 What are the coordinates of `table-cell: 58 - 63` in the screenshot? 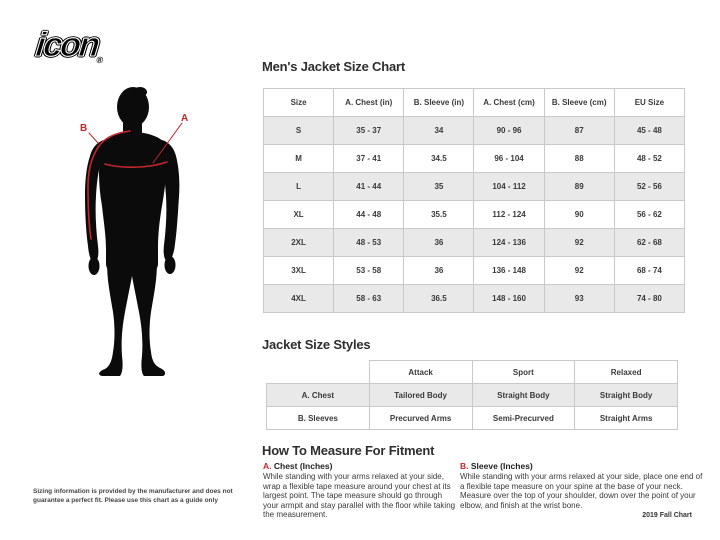 It's located at (369, 298).